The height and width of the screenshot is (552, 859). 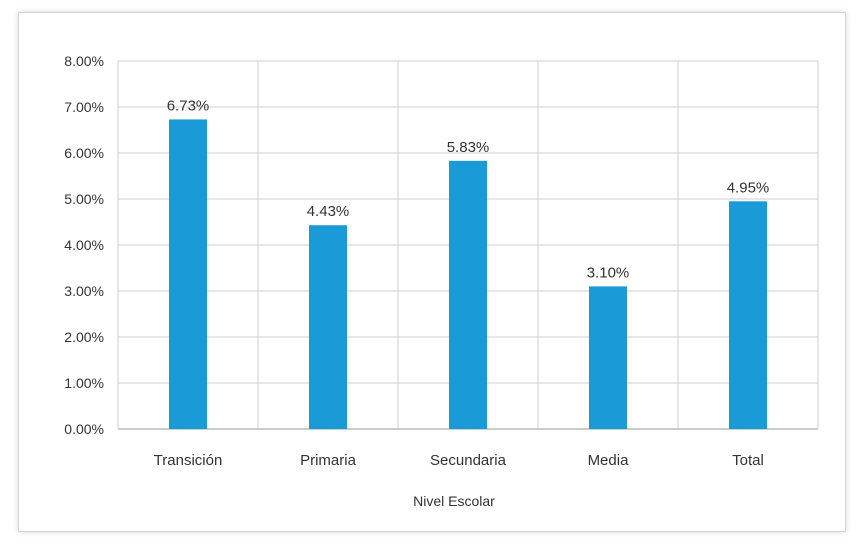 I want to click on data-label: 5.83%, so click(x=468, y=147).